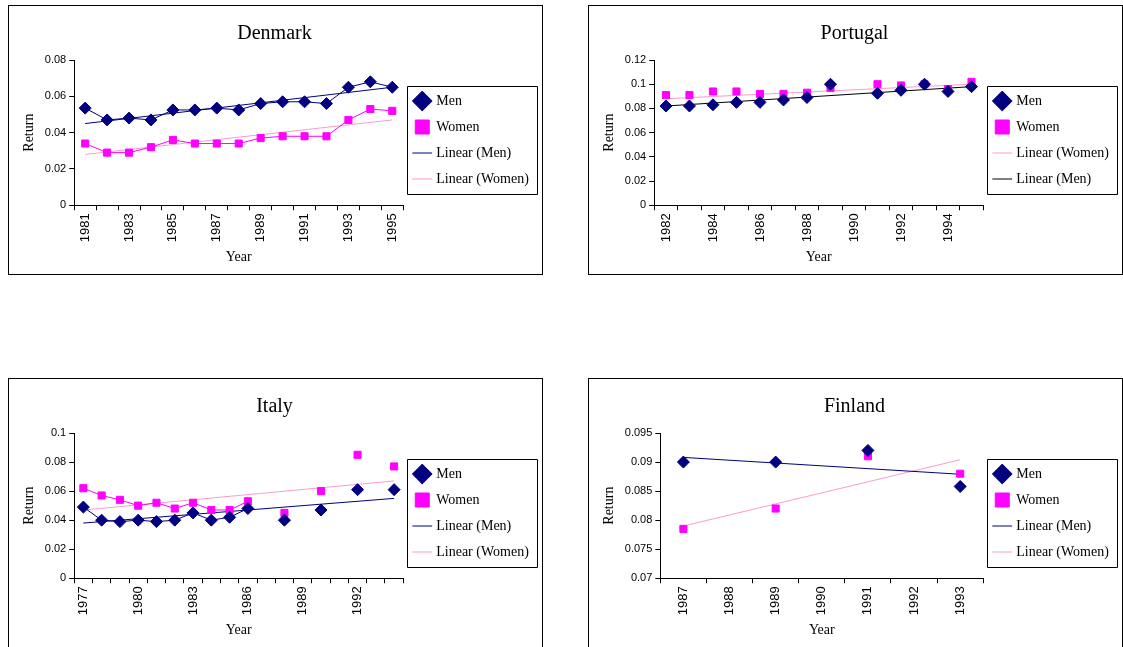 Image resolution: width=1123 pixels, height=647 pixels. I want to click on x-tick-label: 1984, so click(712, 228).